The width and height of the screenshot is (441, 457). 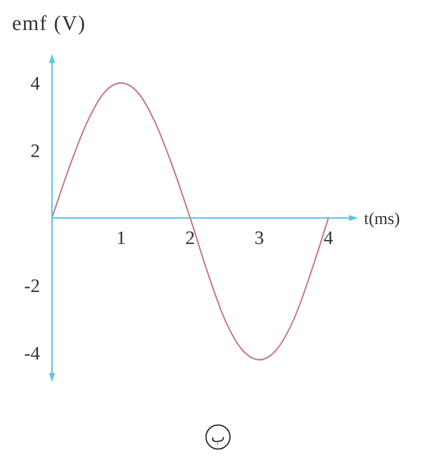 I want to click on y-tick-label: 2, so click(x=35, y=151).